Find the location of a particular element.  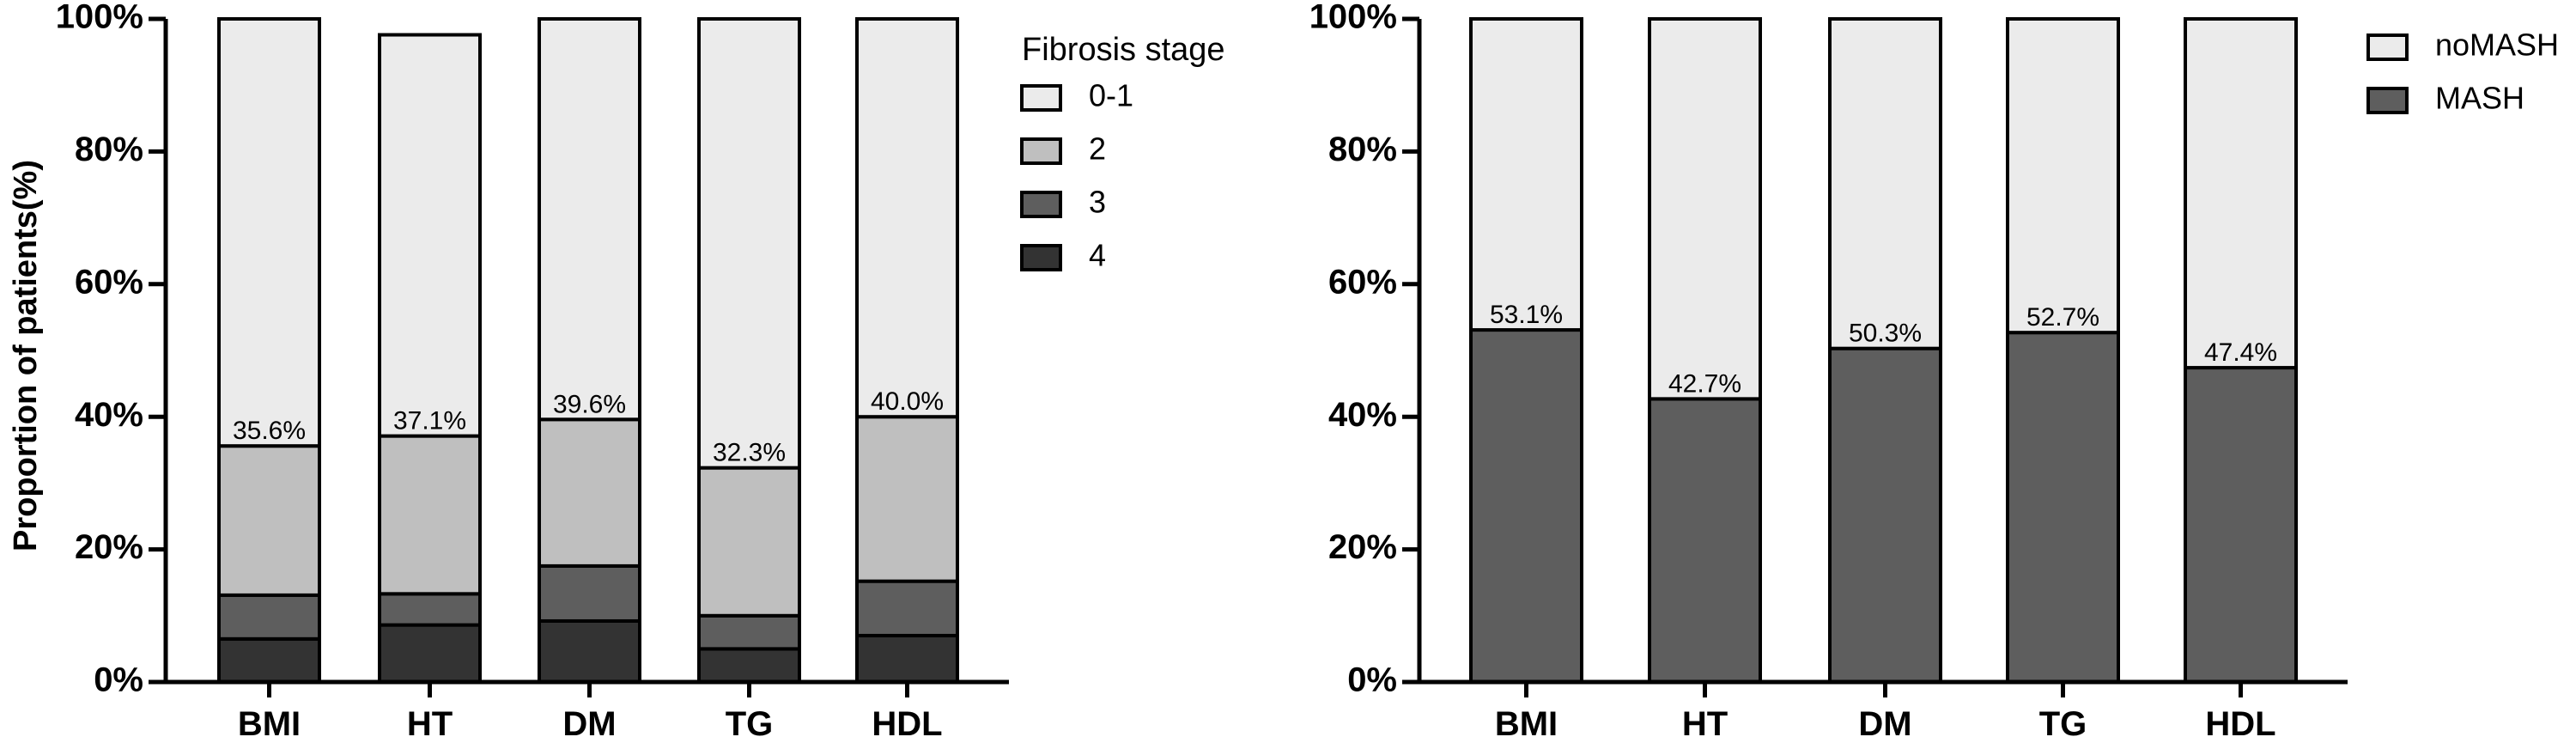

data-label-hdl: 47.4% is located at coordinates (2240, 352).